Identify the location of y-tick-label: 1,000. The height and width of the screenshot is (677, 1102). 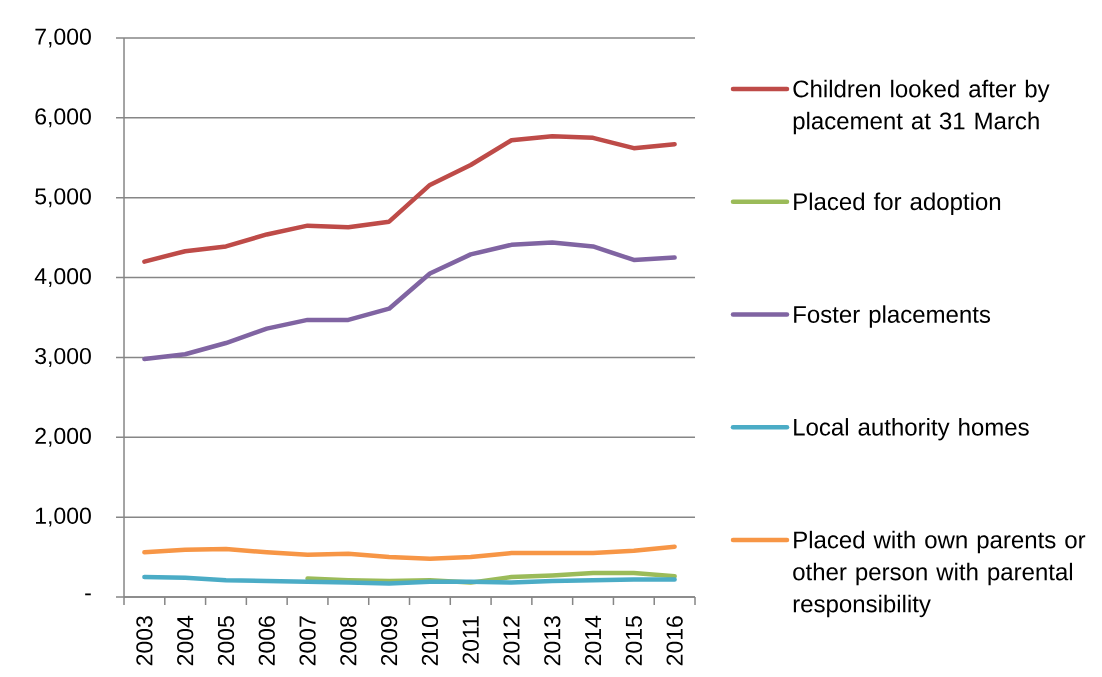
(63, 517).